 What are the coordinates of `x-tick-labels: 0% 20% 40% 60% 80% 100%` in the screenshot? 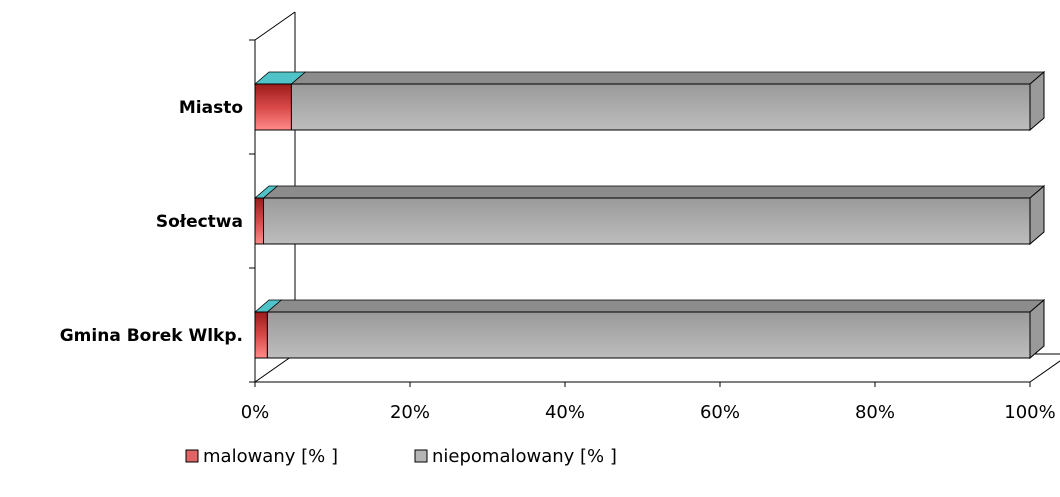 It's located at (648, 412).